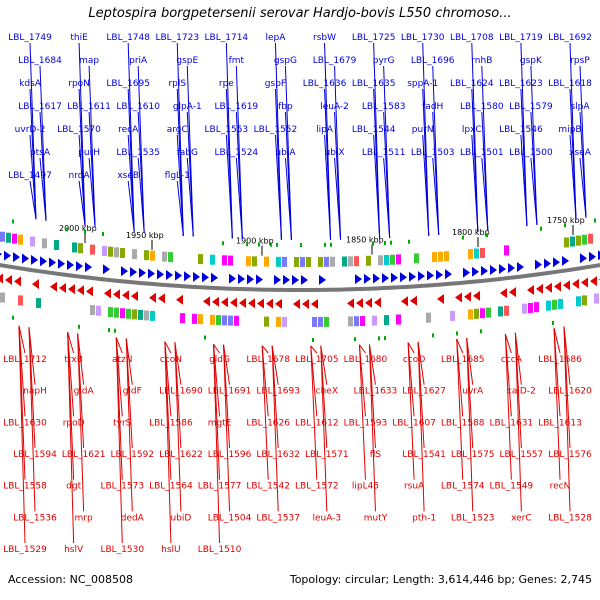  I want to click on reverse-gene-label: mutY, so click(376, 518).